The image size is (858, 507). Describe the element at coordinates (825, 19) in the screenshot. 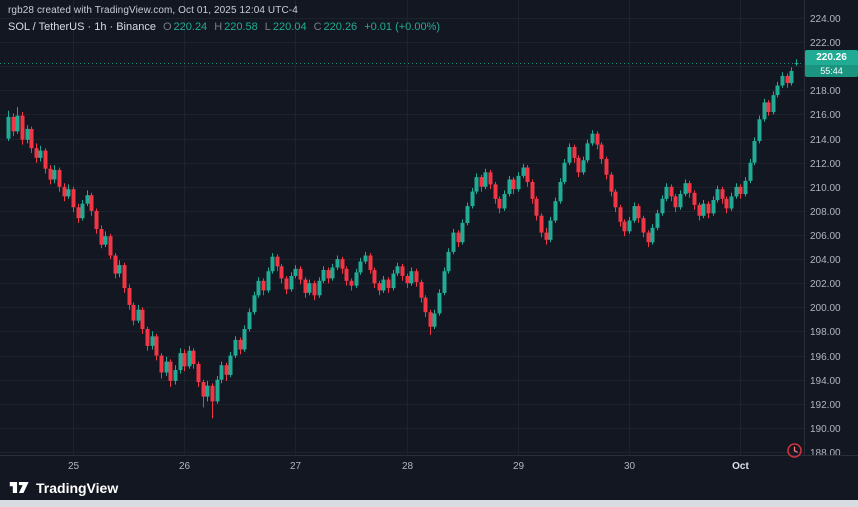

I see `price-tick-label: 224.00` at that location.